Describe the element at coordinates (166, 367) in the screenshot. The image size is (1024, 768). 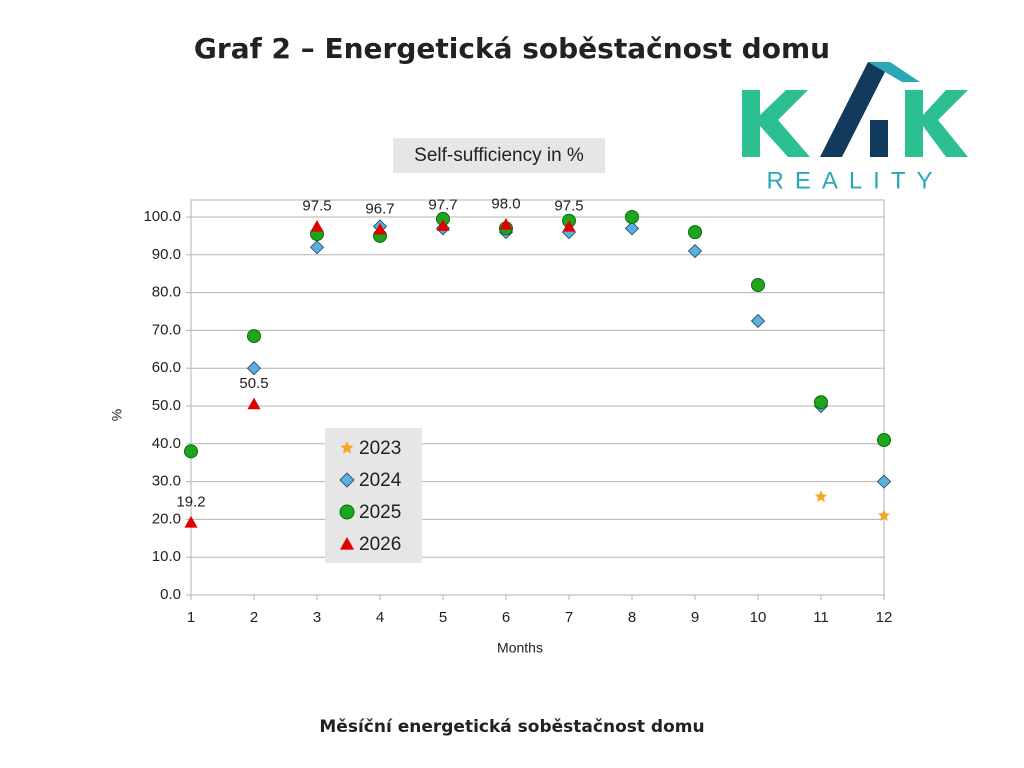
I see `y-tick-label: 60.0` at that location.